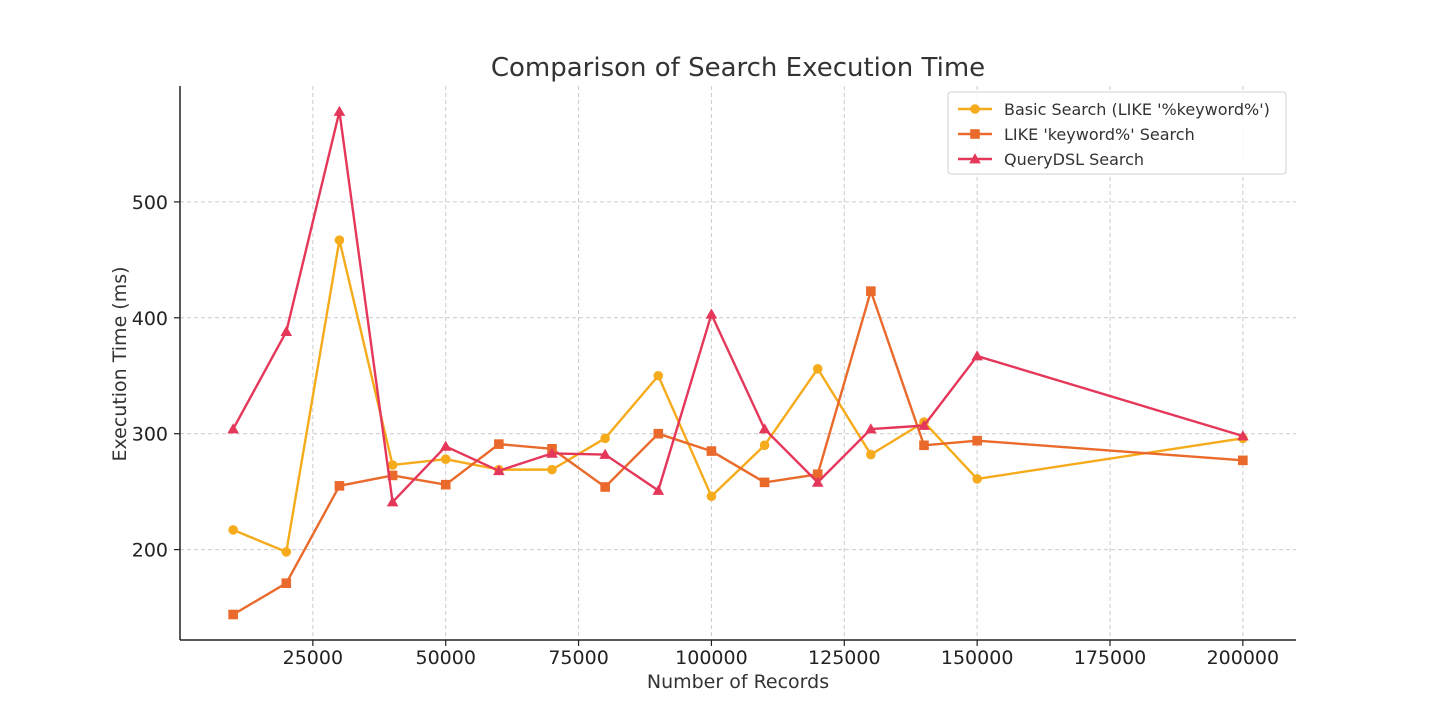 This screenshot has width=1440, height=720. I want to click on legend-item: Basic Search (LIKE '%keyword%'), so click(1114, 109).